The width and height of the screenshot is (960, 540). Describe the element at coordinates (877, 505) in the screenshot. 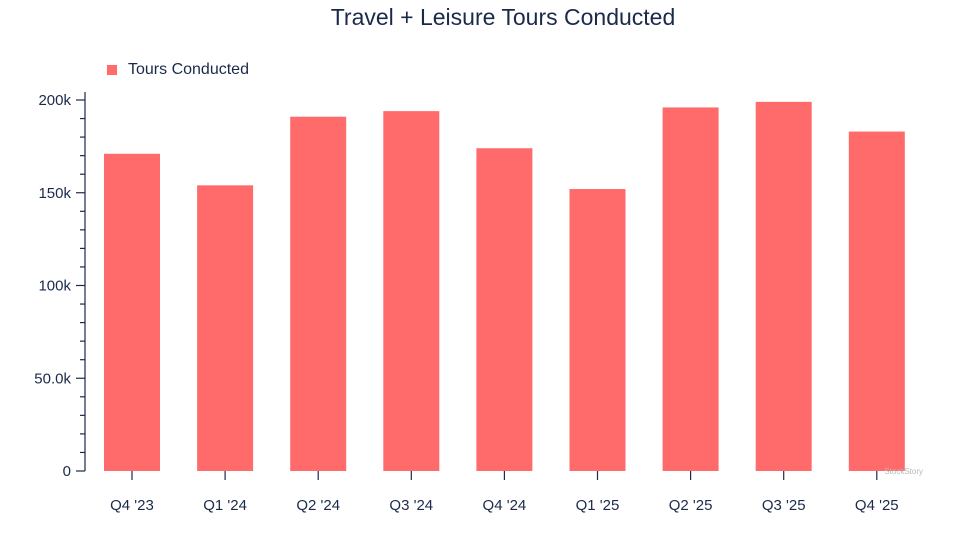

I see `x-tick-label: Q4 '25` at that location.